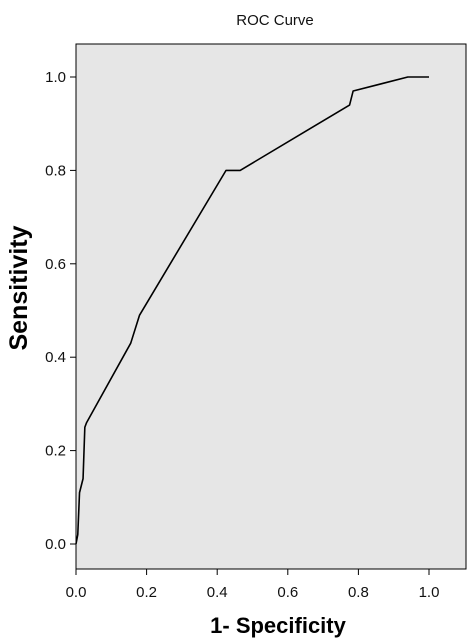  What do you see at coordinates (55, 264) in the screenshot?
I see `y-tick-label: 0.6` at bounding box center [55, 264].